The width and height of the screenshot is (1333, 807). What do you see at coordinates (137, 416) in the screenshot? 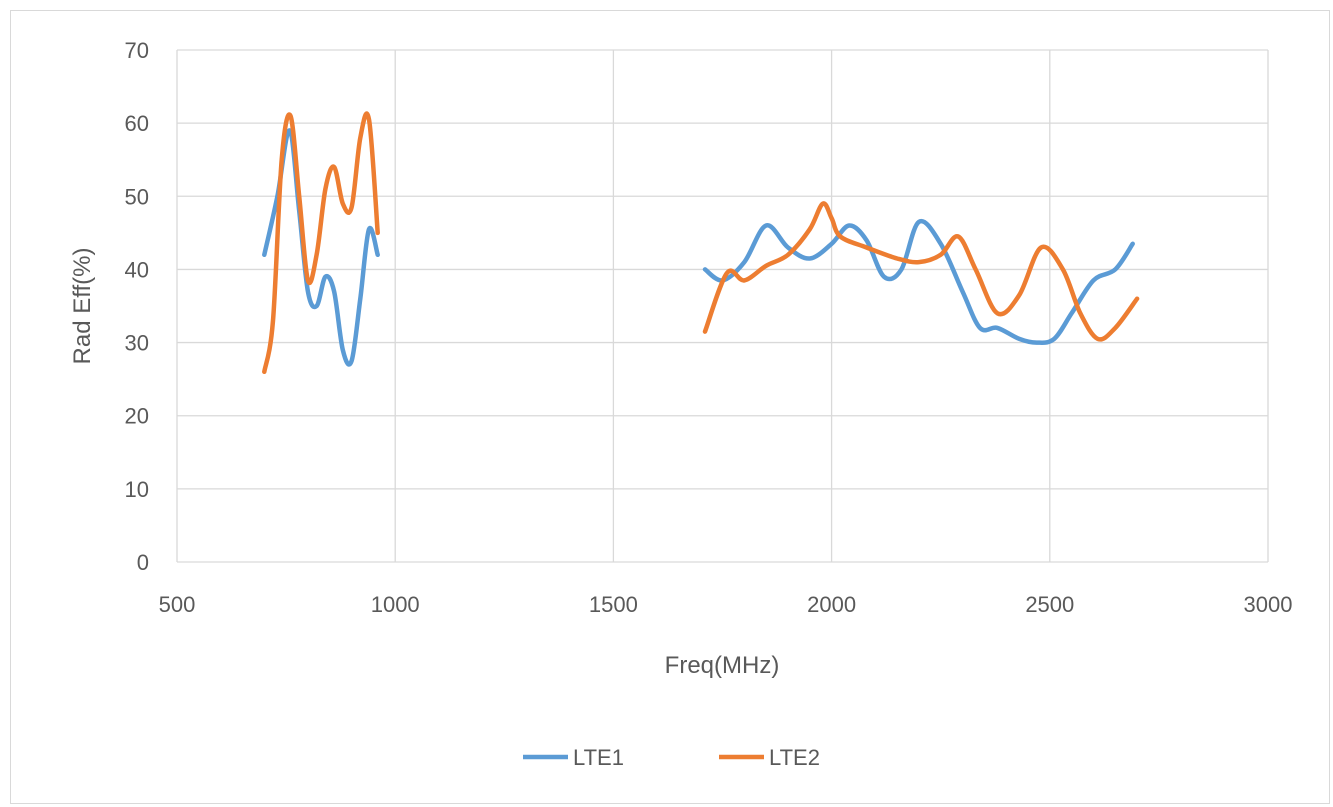
I see `y-tick-label: 20` at bounding box center [137, 416].